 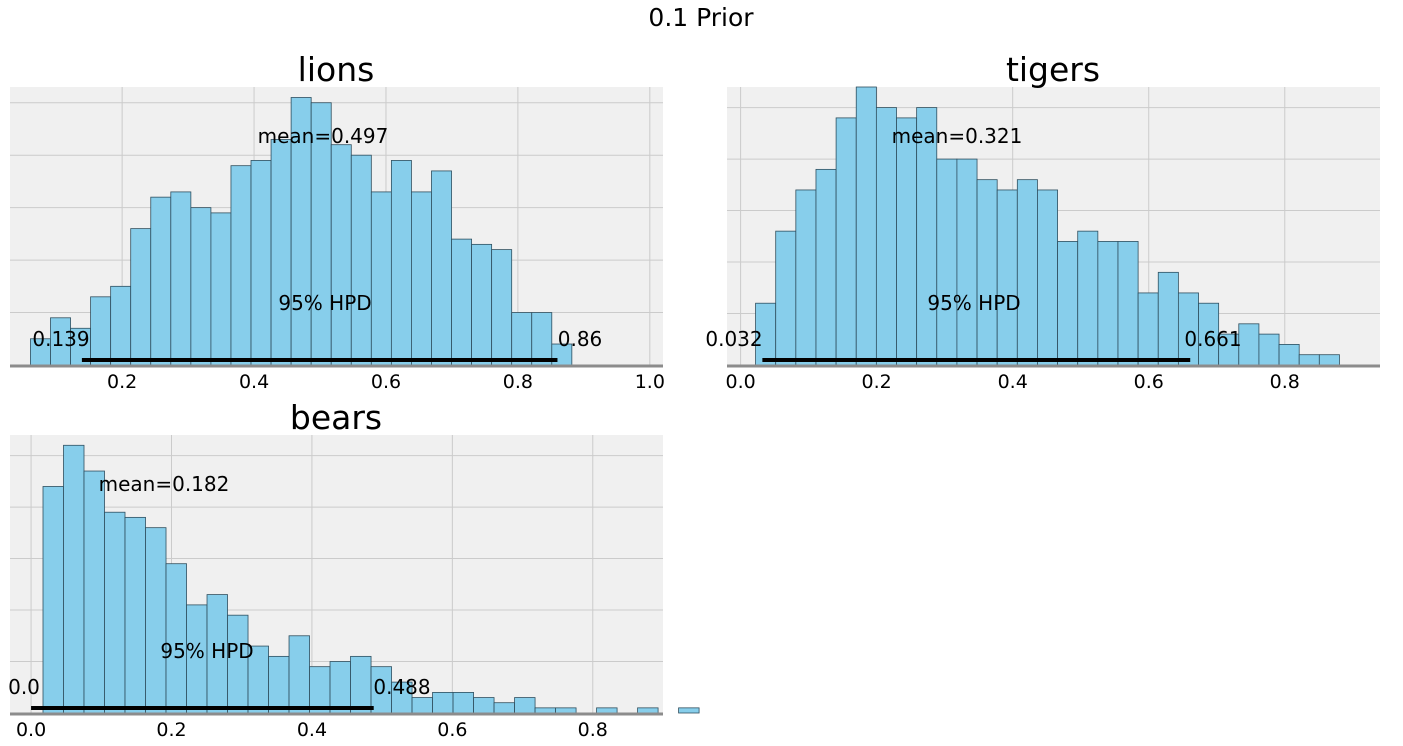 What do you see at coordinates (401, 687) in the screenshot?
I see `hpd-high-label: 0.488` at bounding box center [401, 687].